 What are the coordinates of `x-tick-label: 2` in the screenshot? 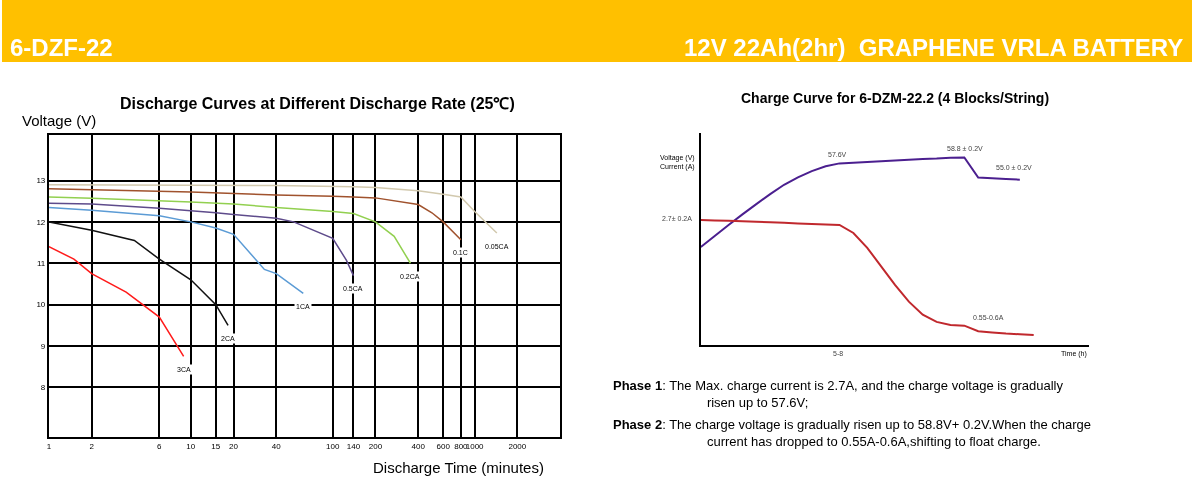 It's located at (92, 446).